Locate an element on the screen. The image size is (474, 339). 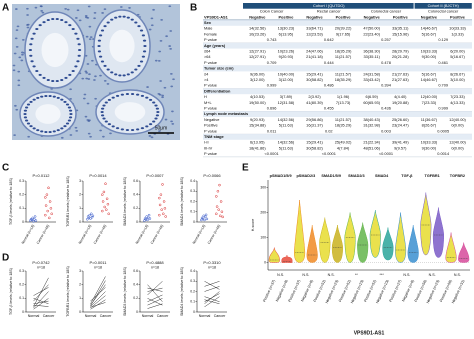
section-label: Sex is located at coordinates (208, 22).